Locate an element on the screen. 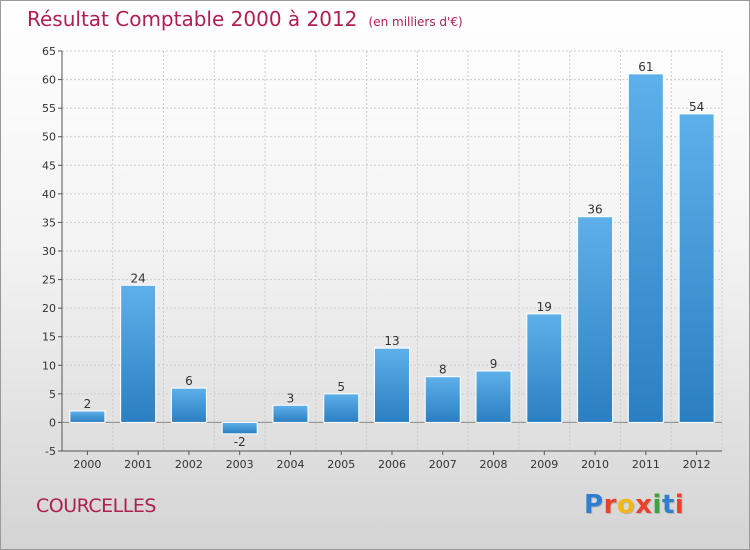 Image resolution: width=750 pixels, height=550 pixels. data-label: 2 is located at coordinates (88, 404).